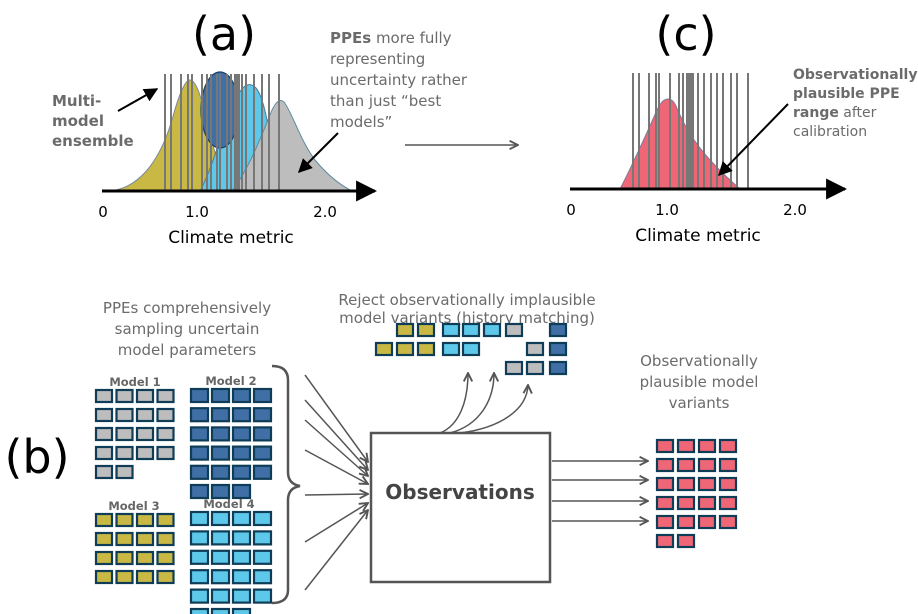  Describe the element at coordinates (286, 484) in the screenshot. I see `brace` at that location.